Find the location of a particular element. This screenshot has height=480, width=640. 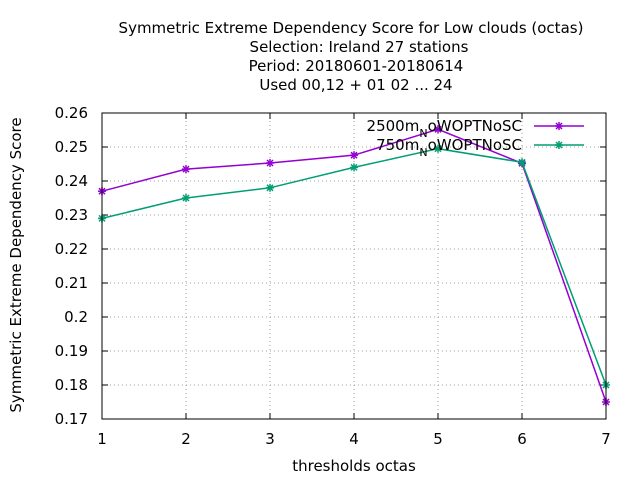

y-tick-label: 0.24 is located at coordinates (71, 181).